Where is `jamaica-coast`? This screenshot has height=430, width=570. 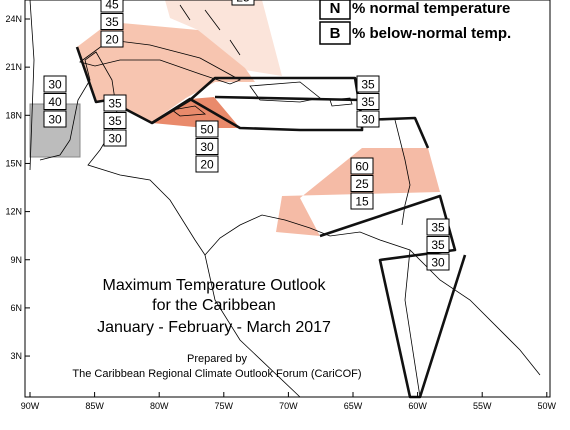 jamaica-coast is located at coordinates (189, 111).